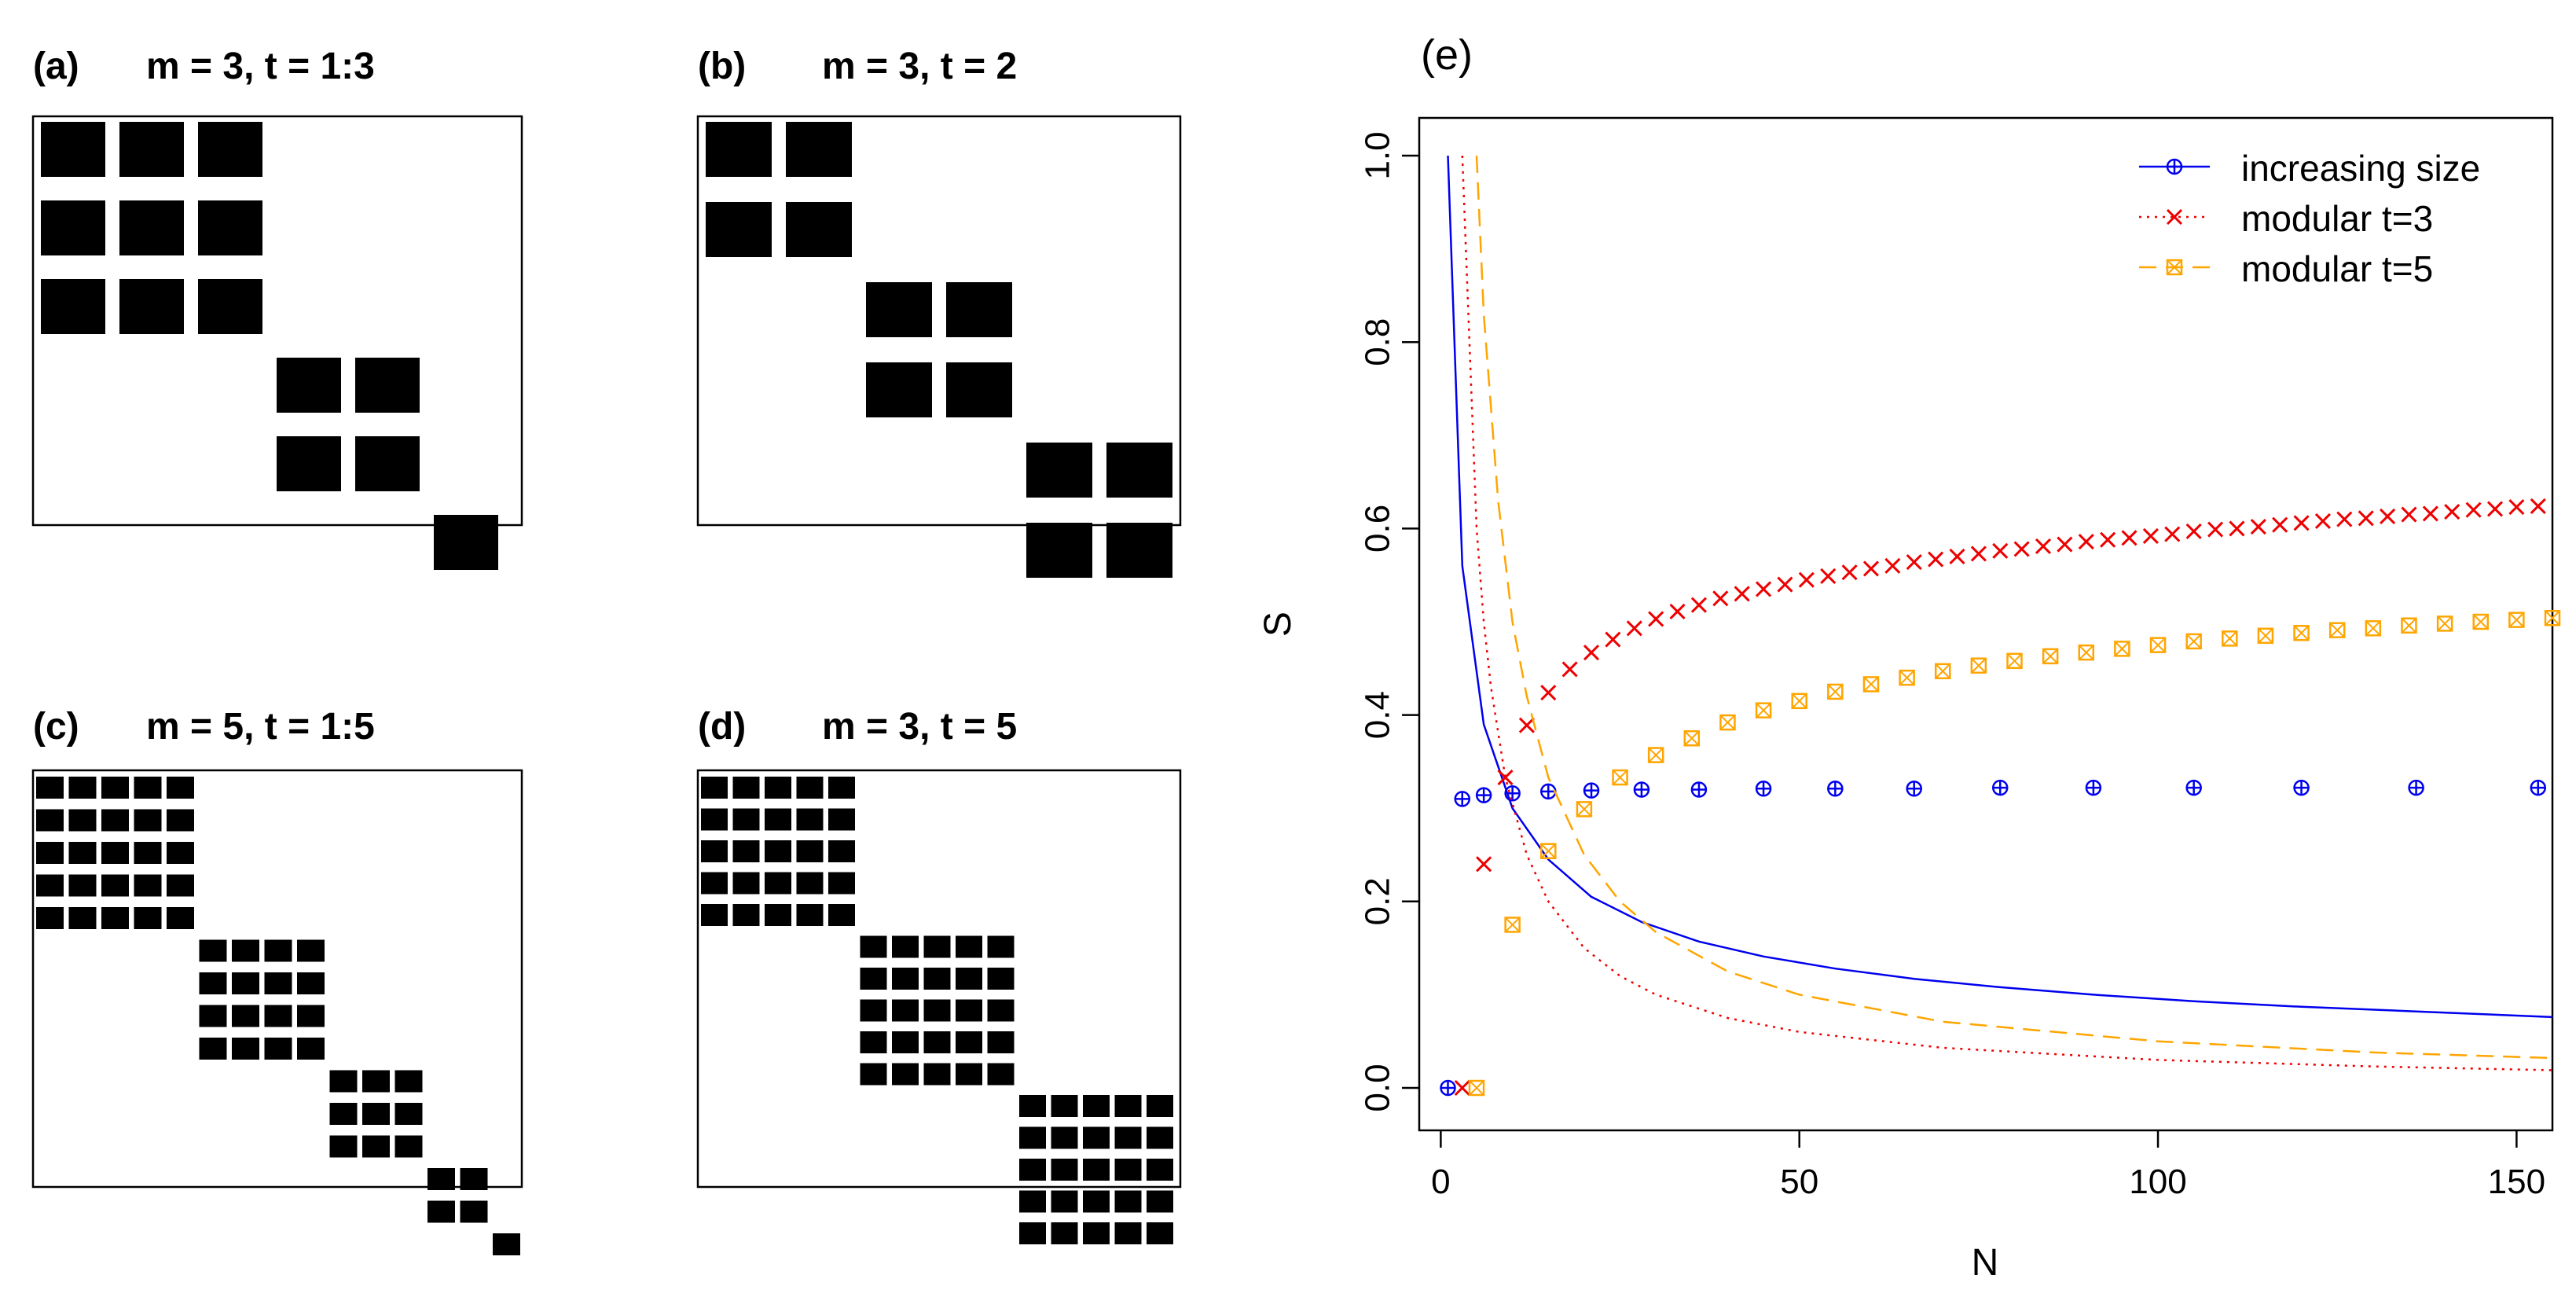 Image resolution: width=2576 pixels, height=1297 pixels. I want to click on panel-d-title: m = 3, t = 5, so click(919, 727).